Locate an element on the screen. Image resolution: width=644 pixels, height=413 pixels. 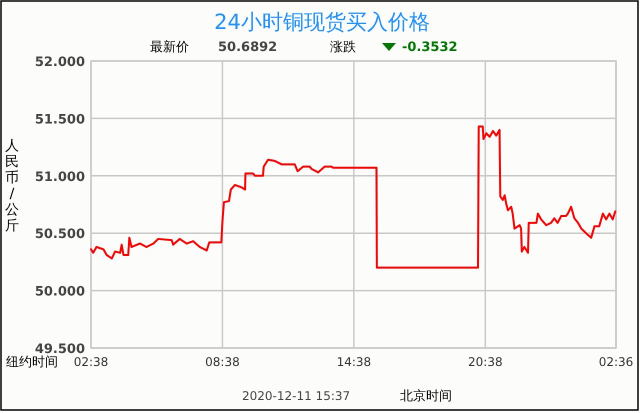
x-tick-label: 08:38 is located at coordinates (222, 362).